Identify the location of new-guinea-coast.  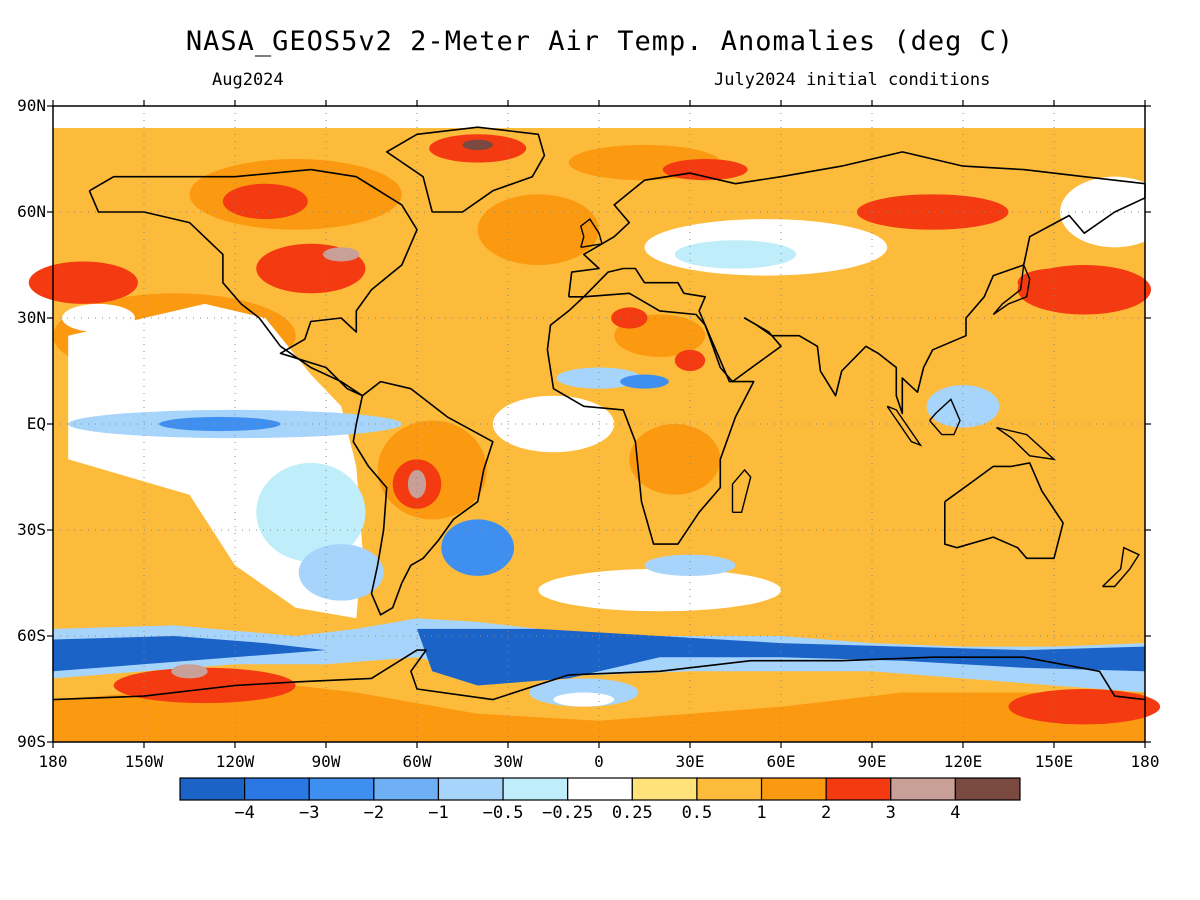
(1026, 443).